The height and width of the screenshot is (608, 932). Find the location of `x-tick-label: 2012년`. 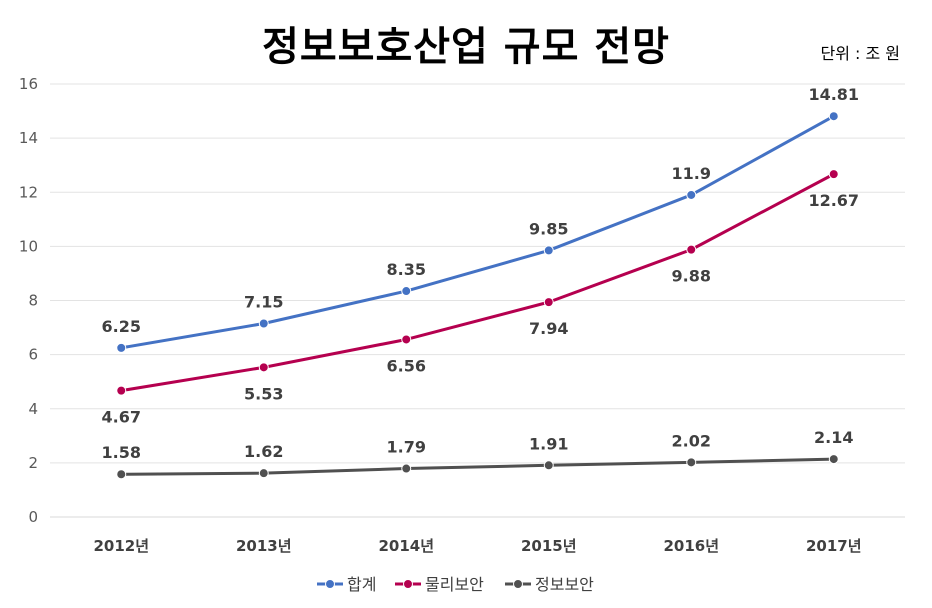

x-tick-label: 2012년 is located at coordinates (121, 546).